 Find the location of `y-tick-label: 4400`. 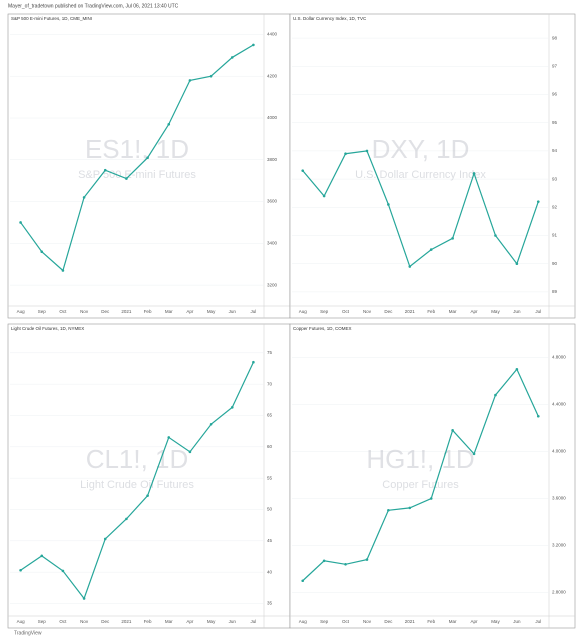

y-tick-label: 4400 is located at coordinates (272, 34).